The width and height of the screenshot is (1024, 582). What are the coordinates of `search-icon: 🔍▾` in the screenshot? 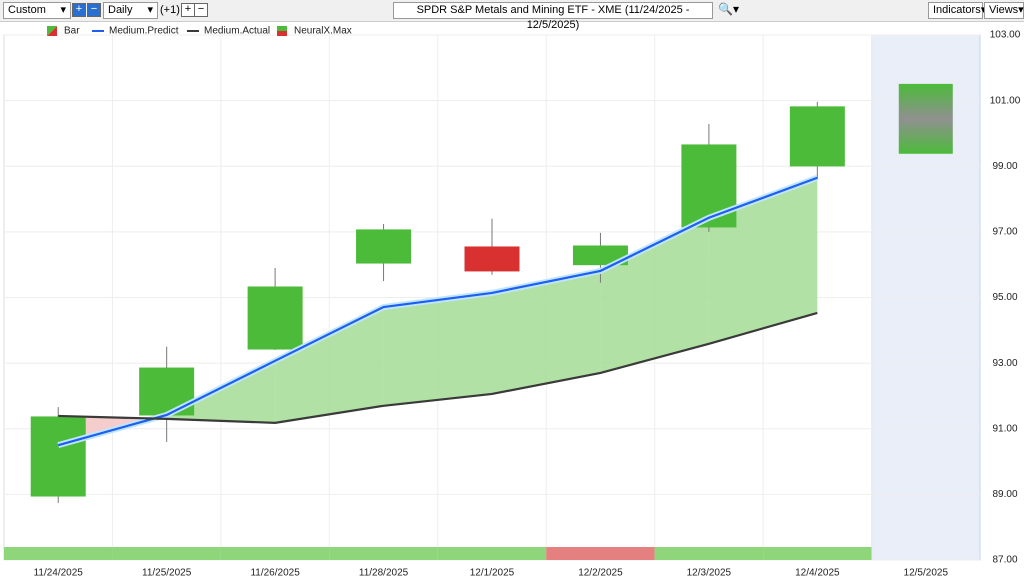 It's located at (728, 9).